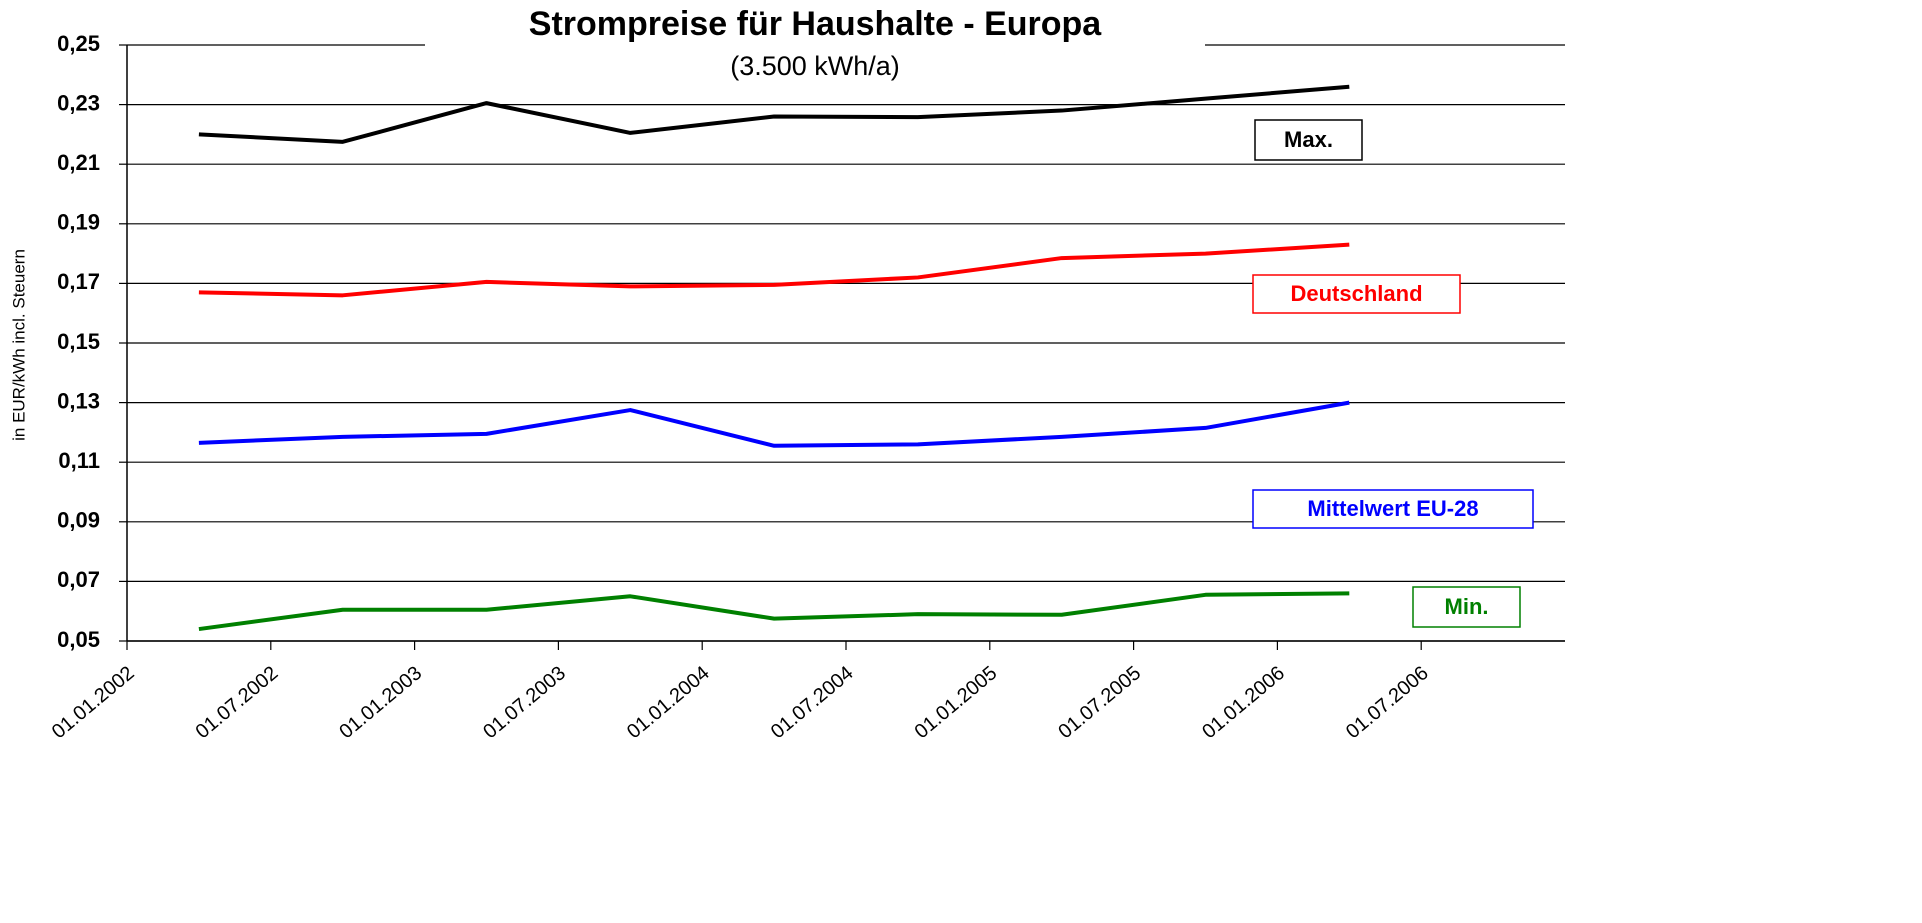  I want to click on chart-subtitle: (3.500 kWh/a), so click(815, 66).